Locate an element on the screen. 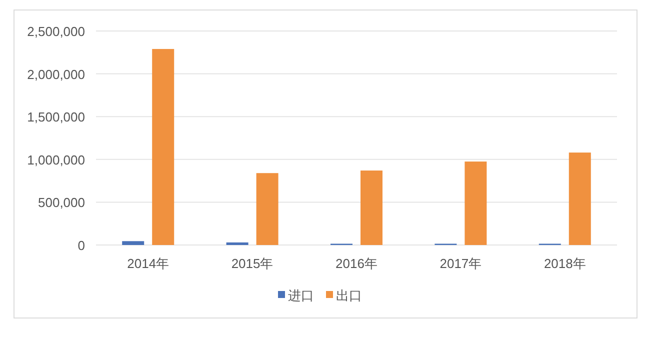 Image resolution: width=653 pixels, height=343 pixels. y-tick-label: 1,000,000 is located at coordinates (56, 160).